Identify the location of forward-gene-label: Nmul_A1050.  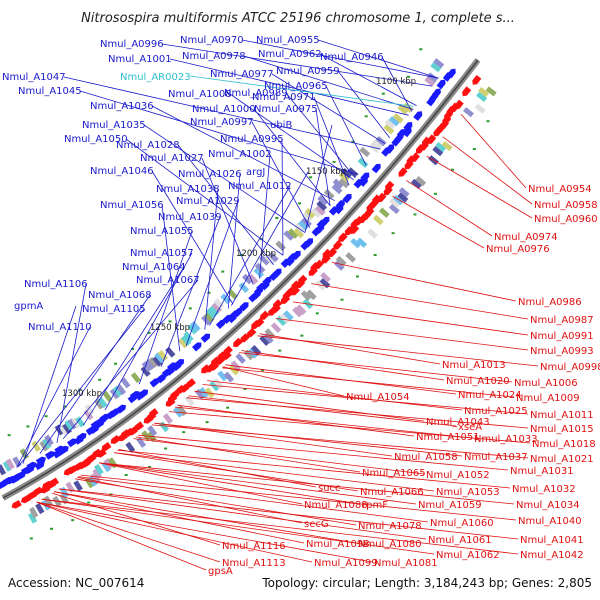
(96, 139).